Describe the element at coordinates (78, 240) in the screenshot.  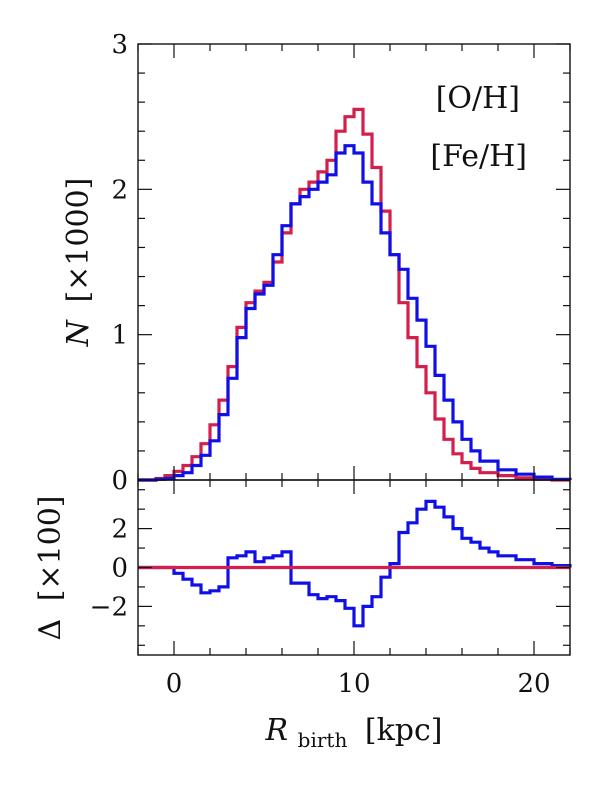
I see `top-ylabel-unit: [×1000]` at that location.